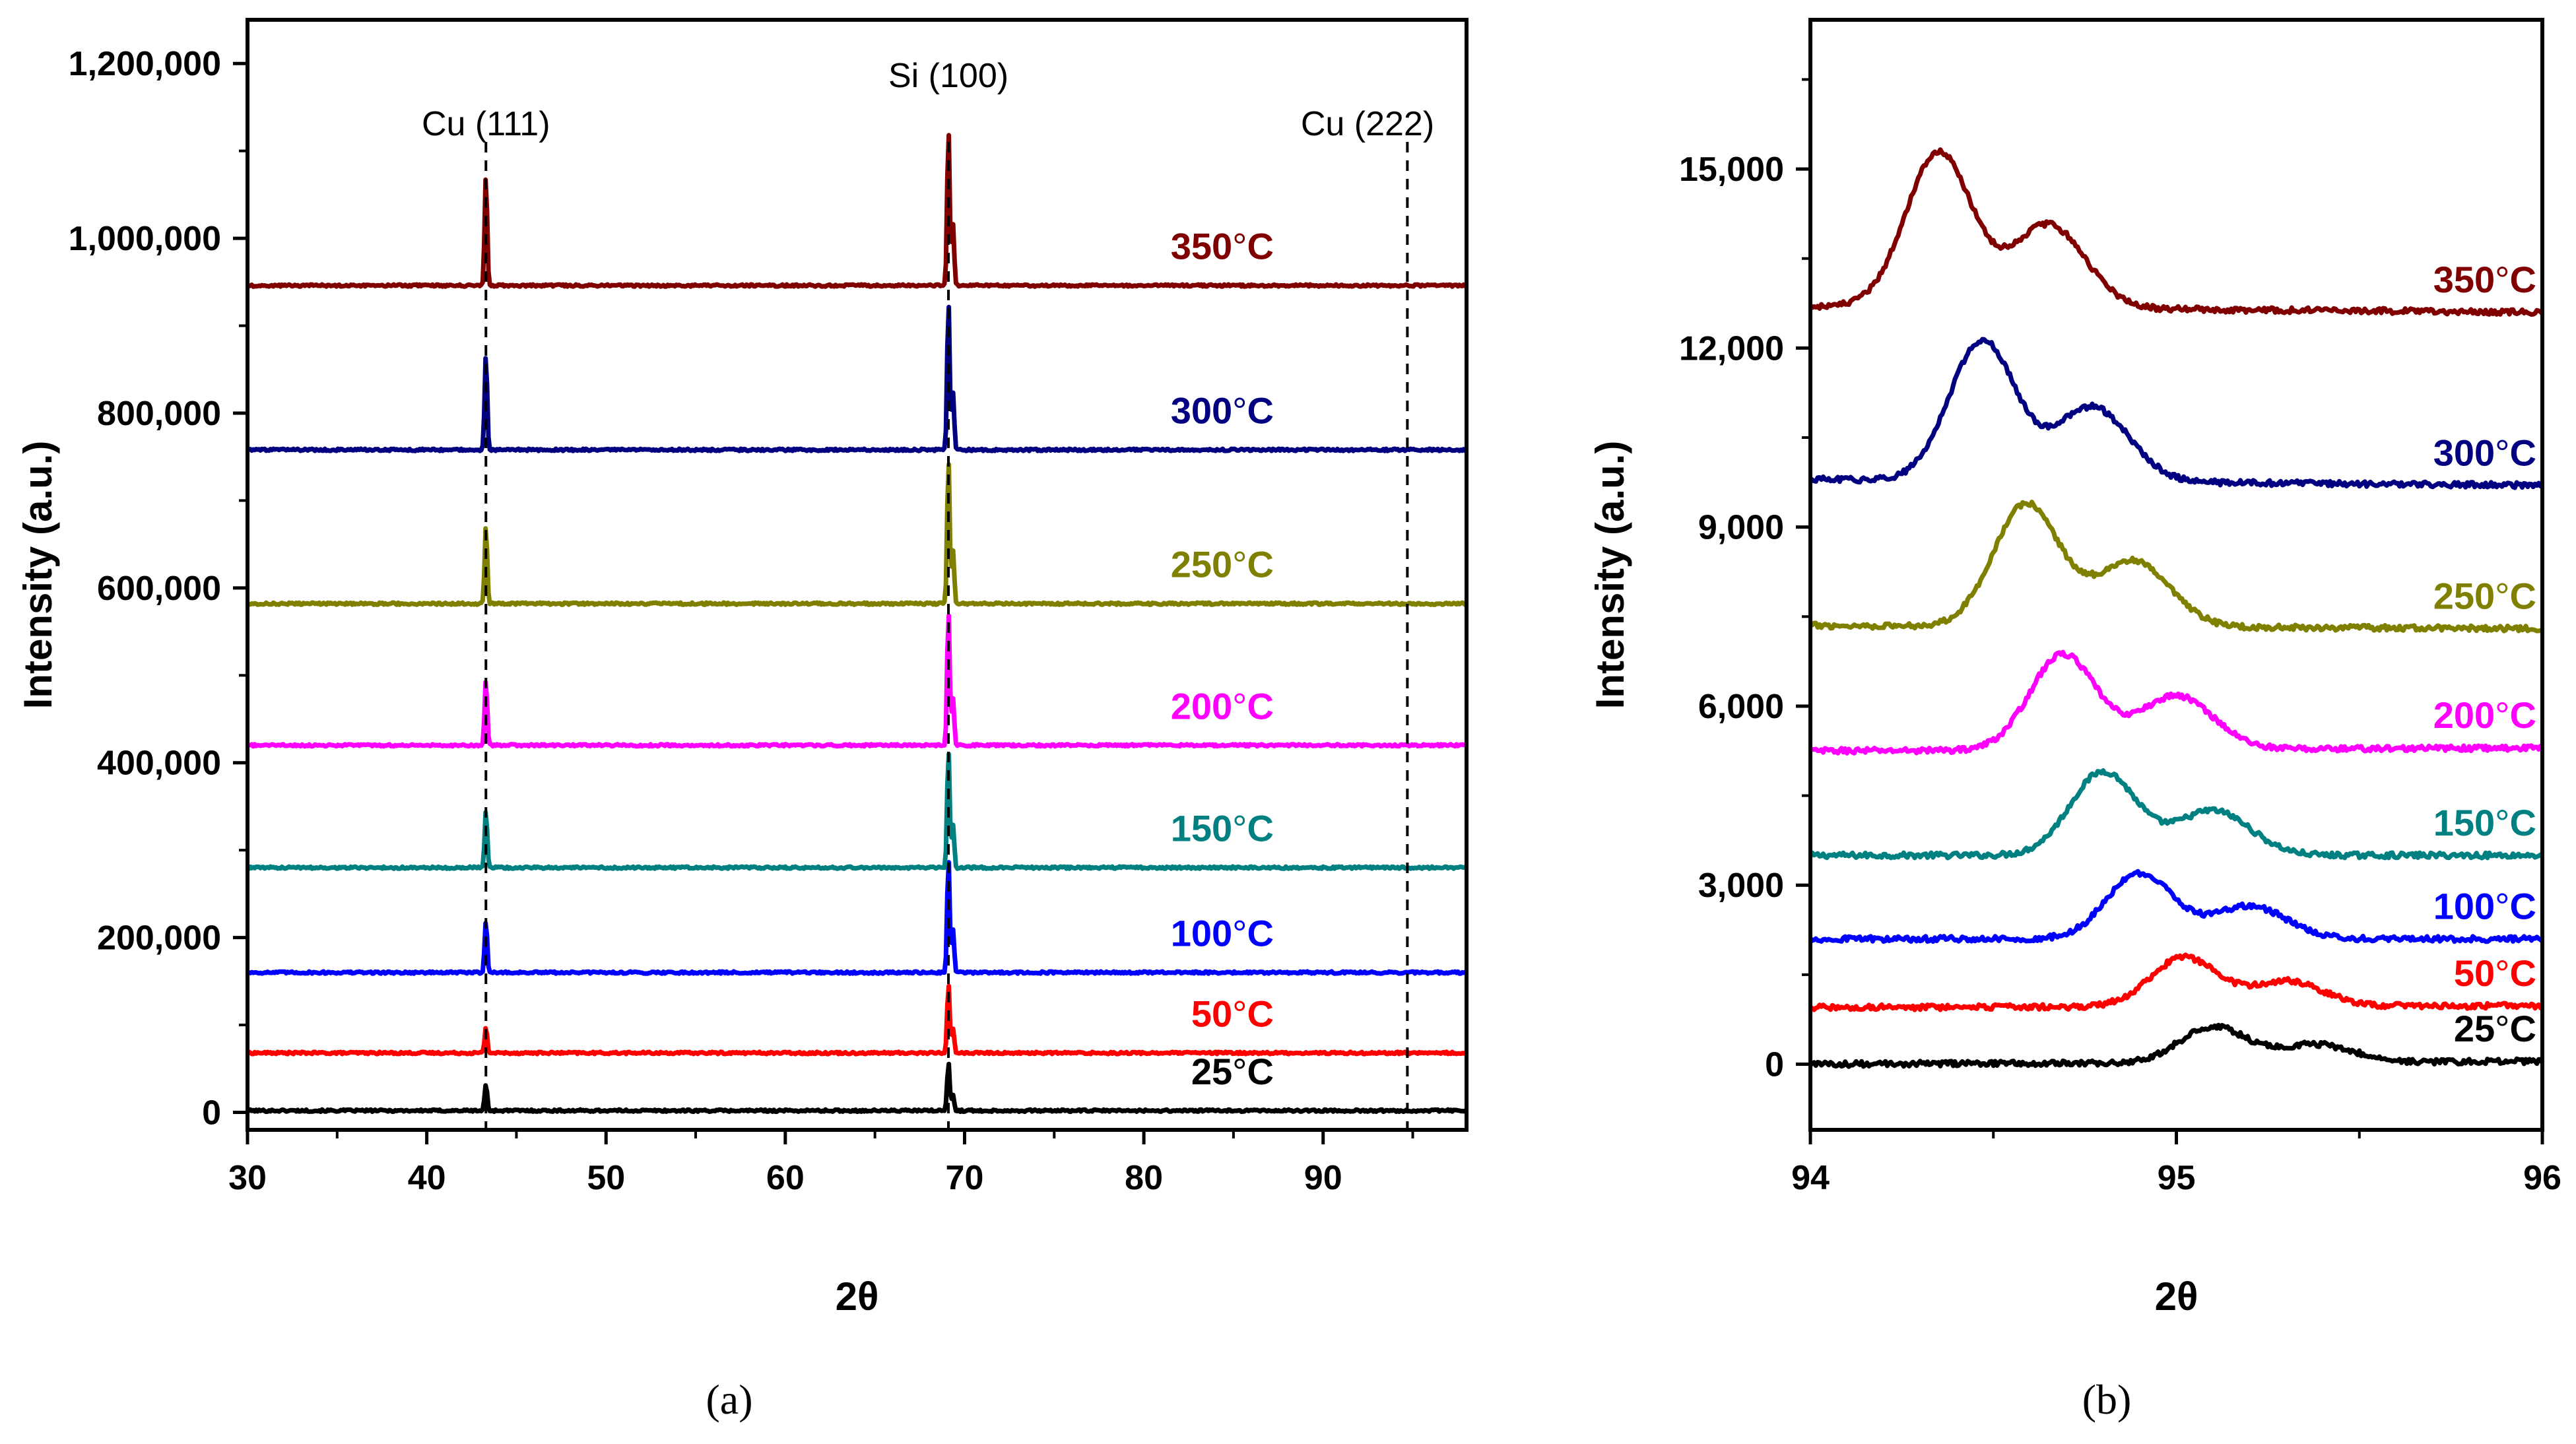 The height and width of the screenshot is (1444, 2576). I want to click on y-tick-label: 3,000, so click(1741, 886).